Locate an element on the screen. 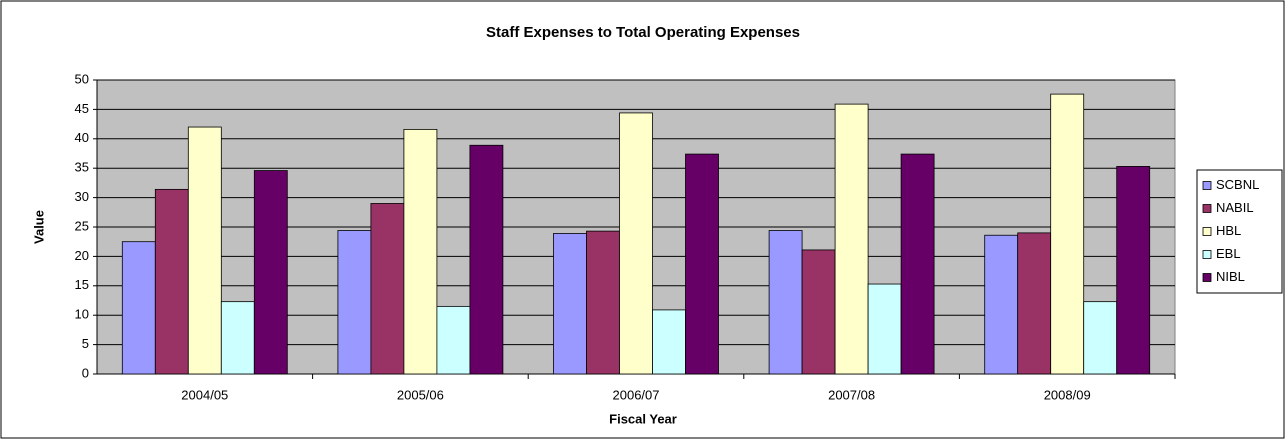 Image resolution: width=1286 pixels, height=440 pixels. y-tick-label: 15 is located at coordinates (82, 284).